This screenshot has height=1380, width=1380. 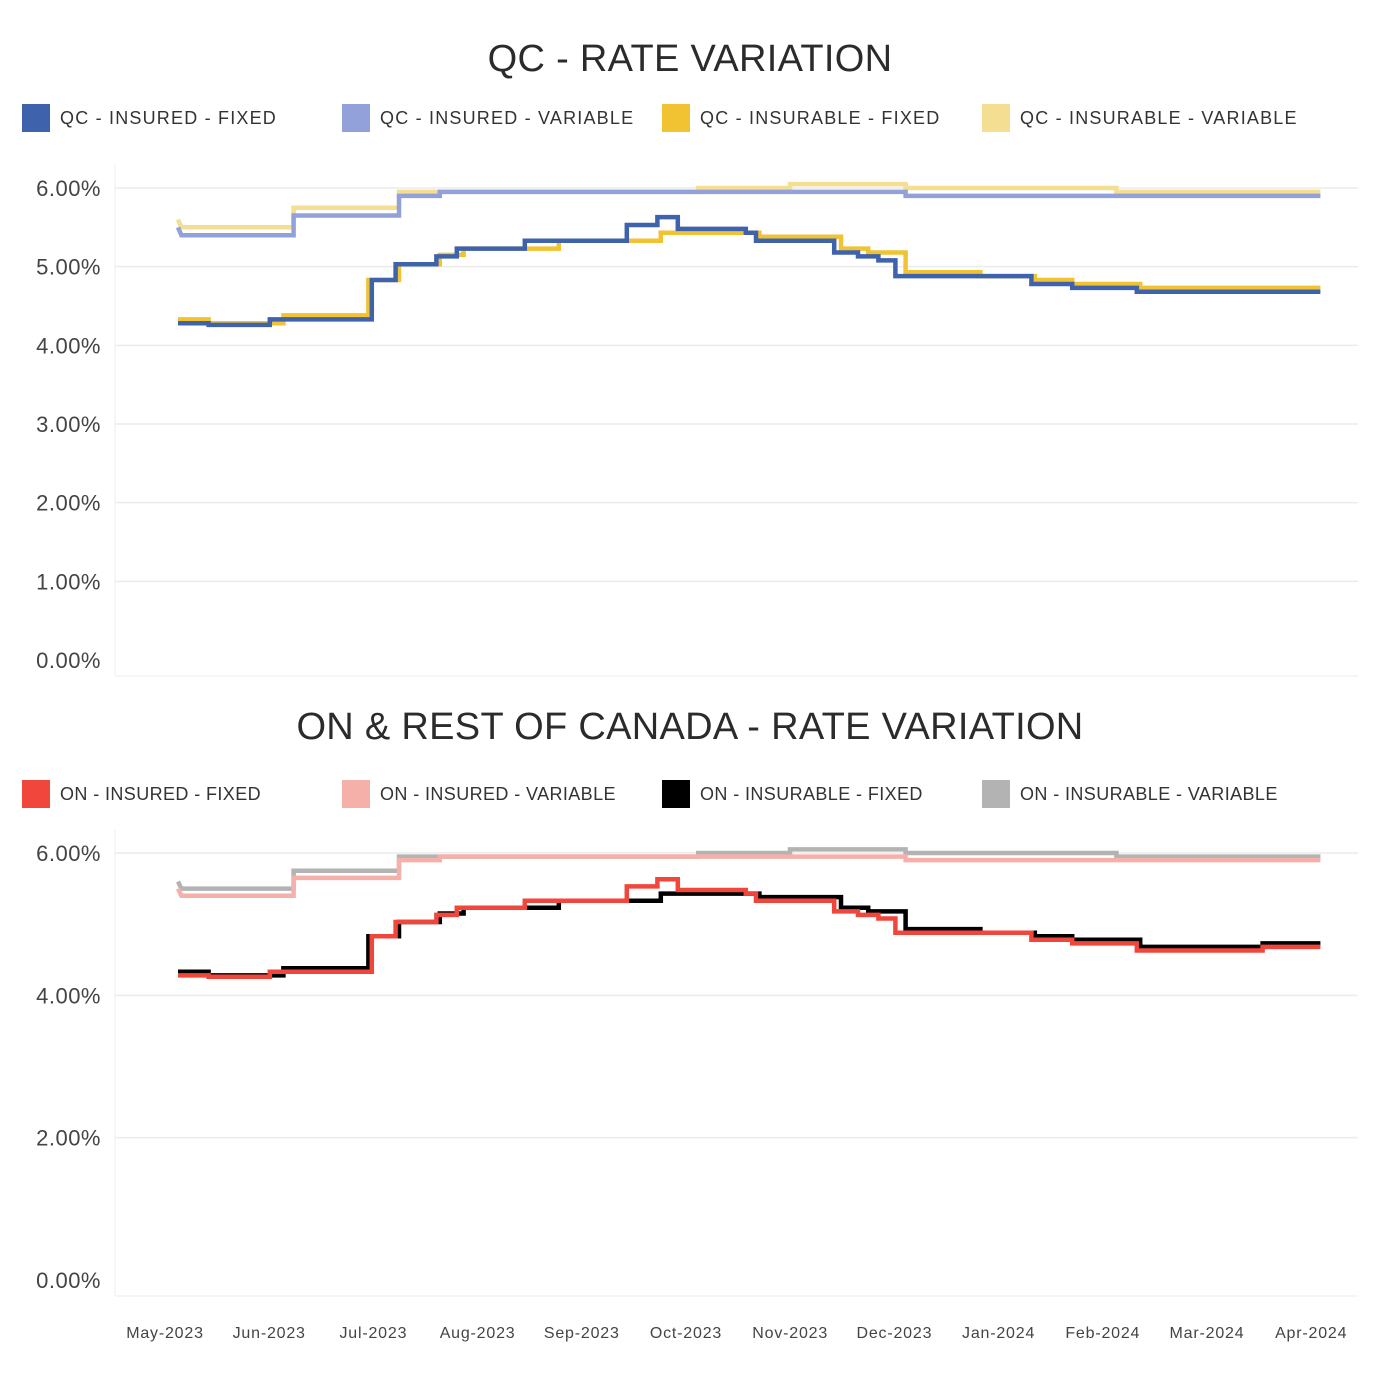 I want to click on legend-item-qc-insured-fixed: QC - INSURED - FIXED, so click(x=149, y=118).